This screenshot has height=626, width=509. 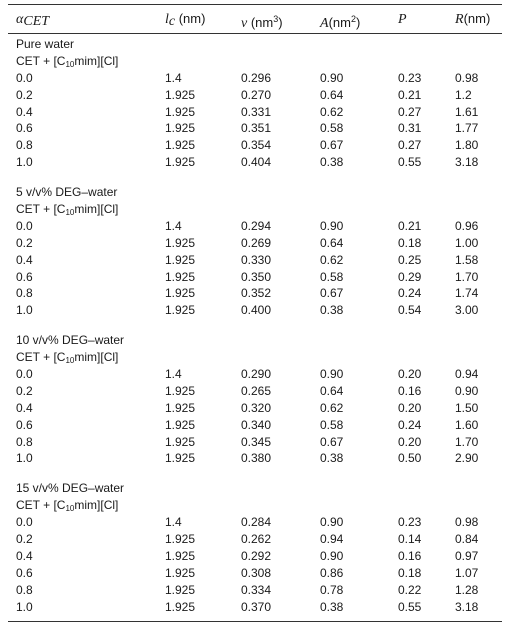 I want to click on section-title-row: 10 v/v% DEG–water, so click(x=254, y=340).